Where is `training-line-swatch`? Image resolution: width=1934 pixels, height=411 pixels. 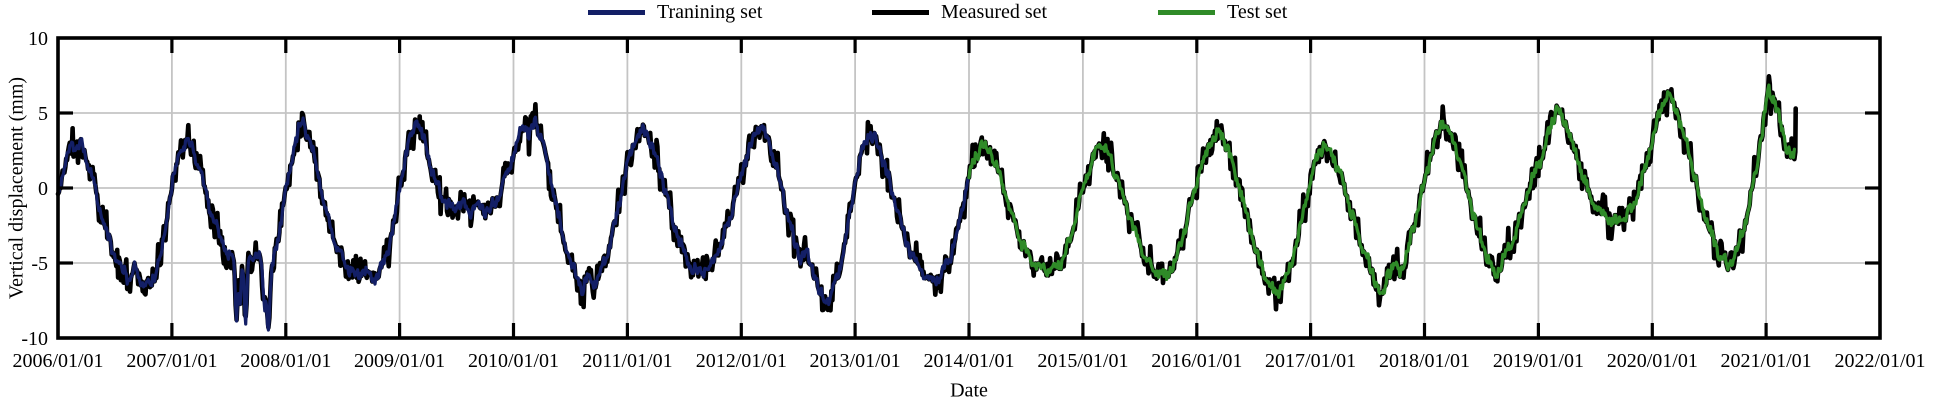
training-line-swatch is located at coordinates (616, 12).